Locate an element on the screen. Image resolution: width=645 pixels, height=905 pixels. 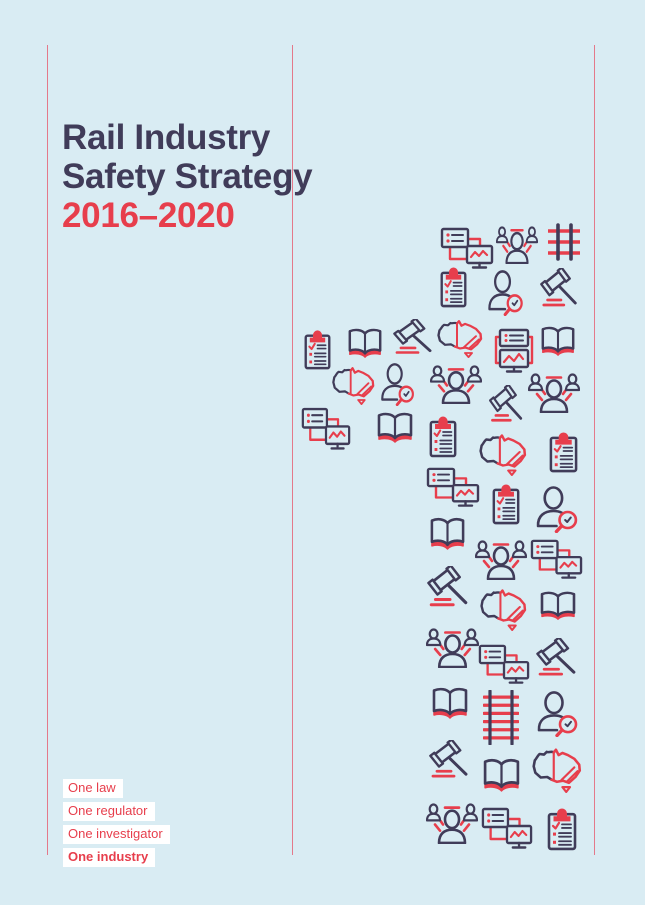
guide-line-middle is located at coordinates (292, 450).